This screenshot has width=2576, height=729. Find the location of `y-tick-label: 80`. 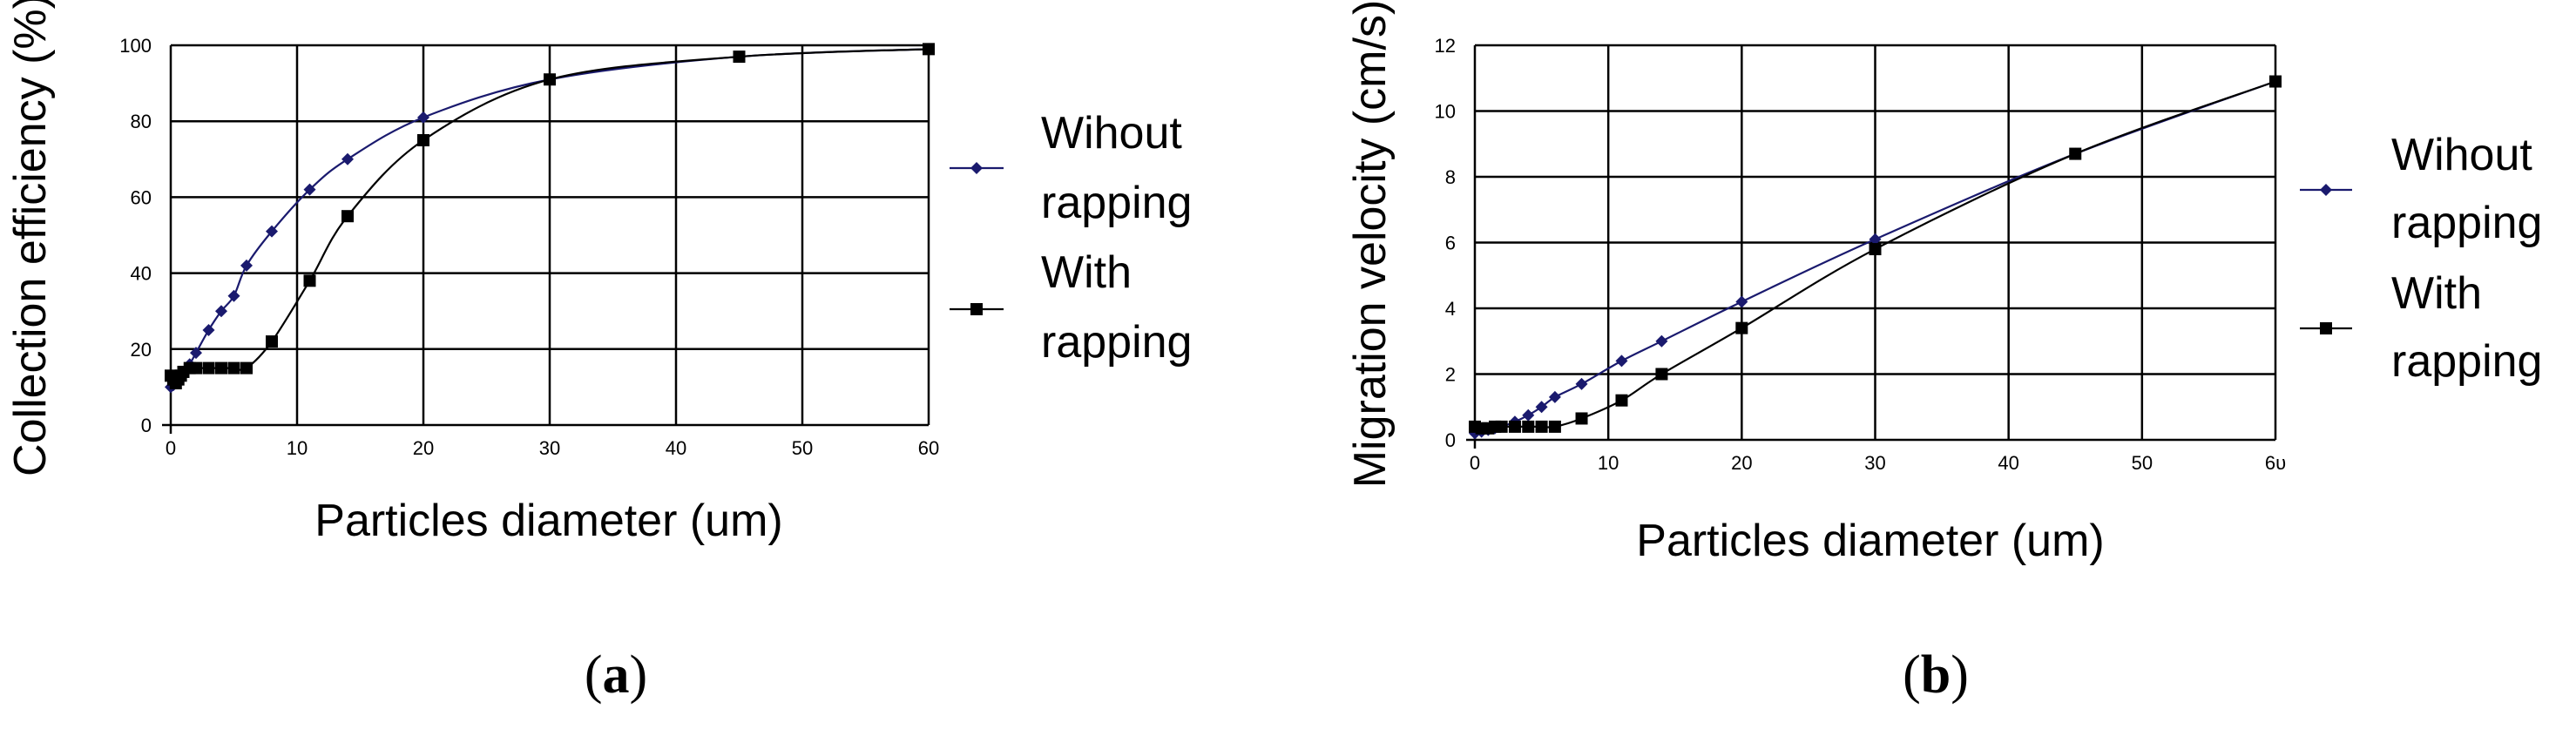

y-tick-label: 80 is located at coordinates (141, 121).